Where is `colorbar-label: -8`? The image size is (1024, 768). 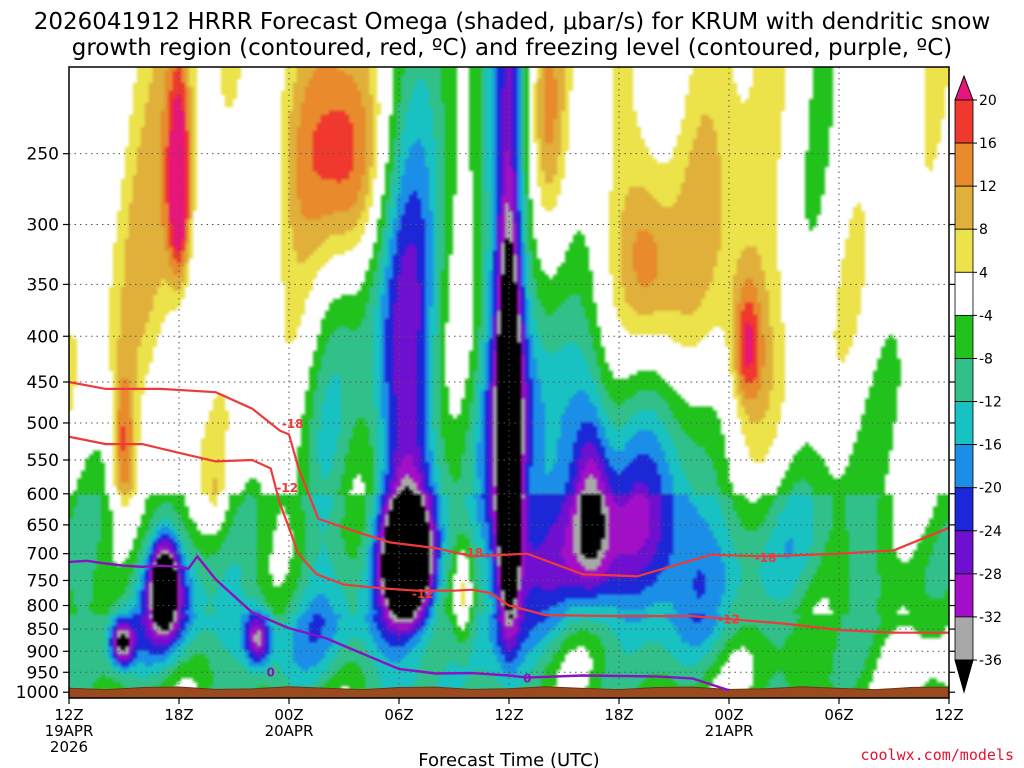 colorbar-label: -8 is located at coordinates (986, 359).